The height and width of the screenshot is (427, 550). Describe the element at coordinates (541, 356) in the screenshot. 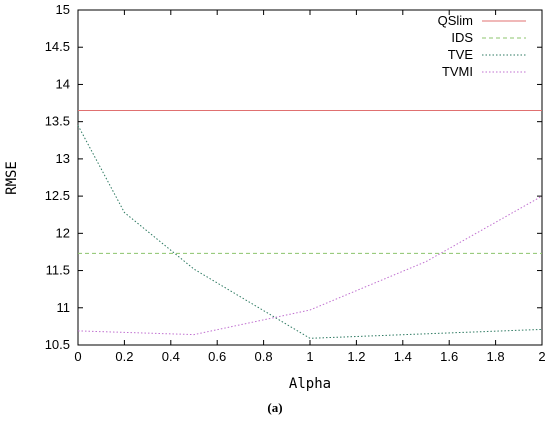

I see `x-tick-label: 2` at that location.